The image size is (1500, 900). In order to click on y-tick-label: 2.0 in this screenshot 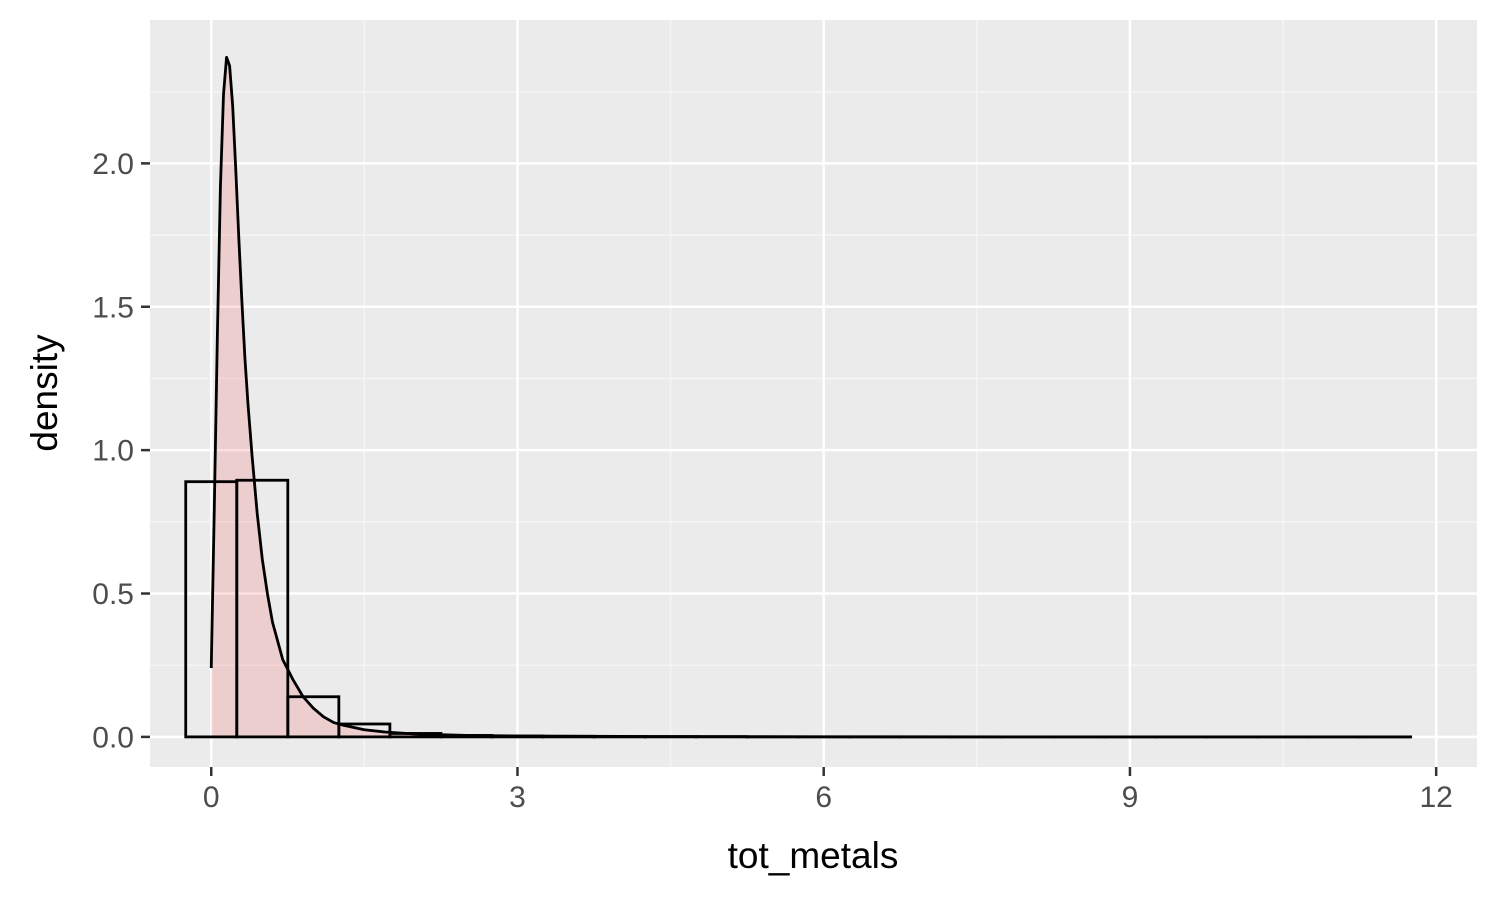, I will do `click(113, 164)`.